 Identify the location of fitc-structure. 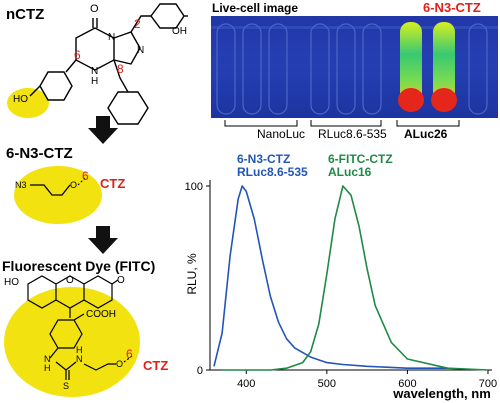
(72, 336).